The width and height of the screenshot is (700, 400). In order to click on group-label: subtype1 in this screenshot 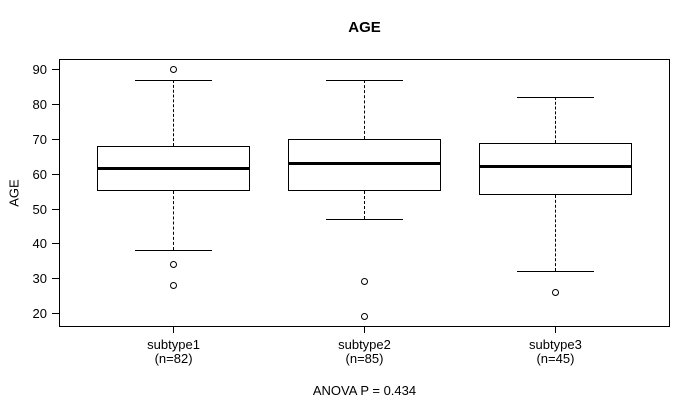, I will do `click(173, 344)`.